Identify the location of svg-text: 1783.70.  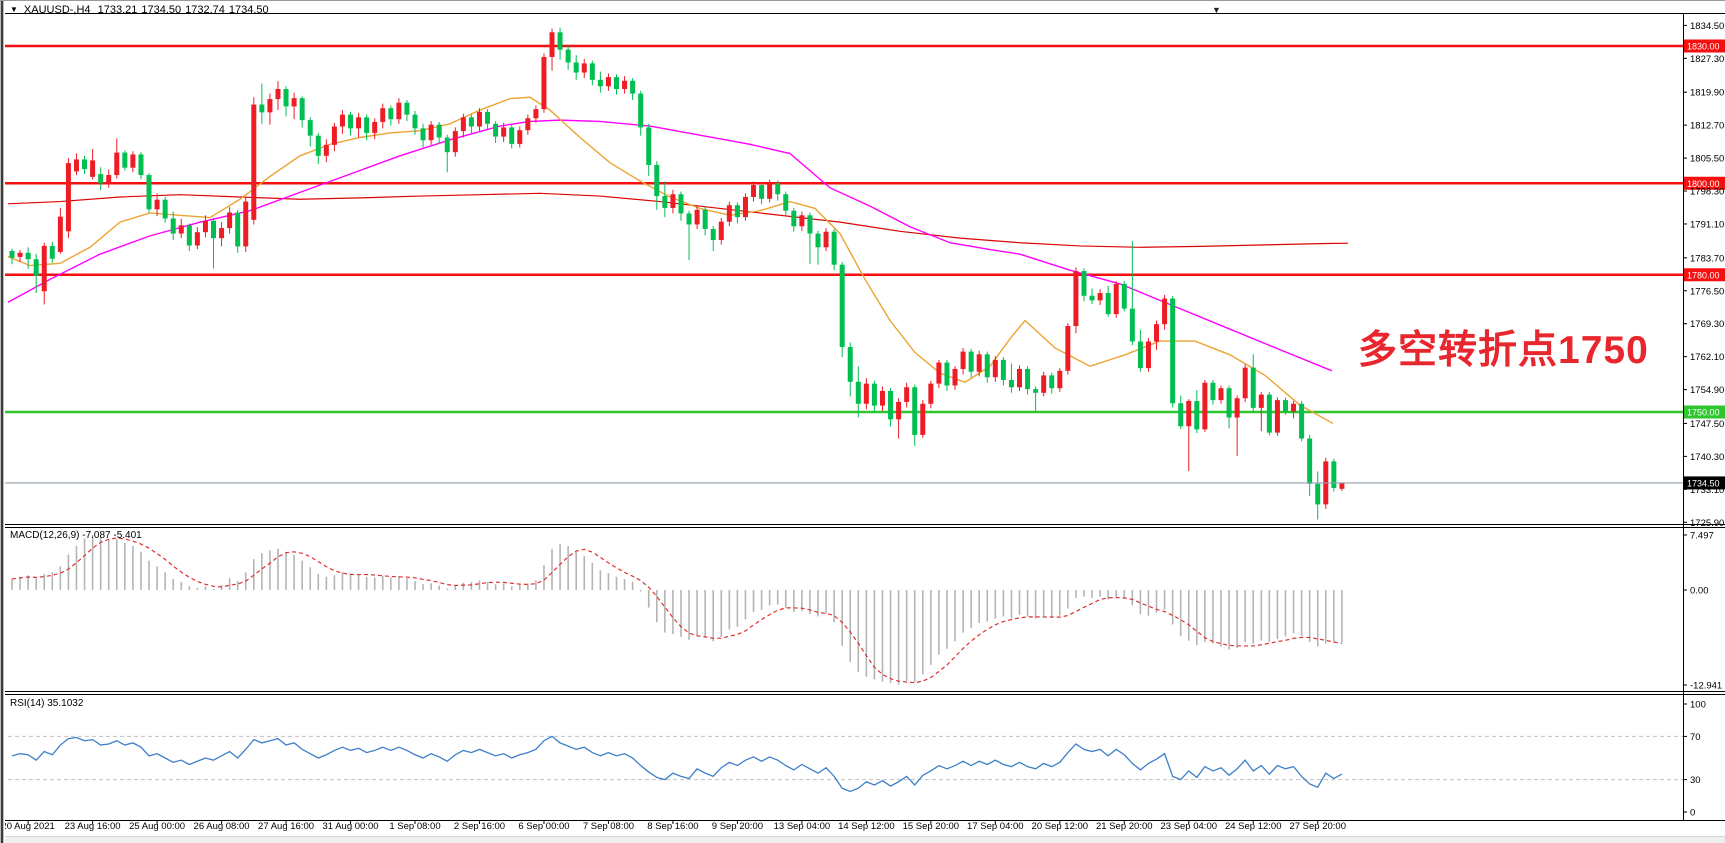
(1707, 258).